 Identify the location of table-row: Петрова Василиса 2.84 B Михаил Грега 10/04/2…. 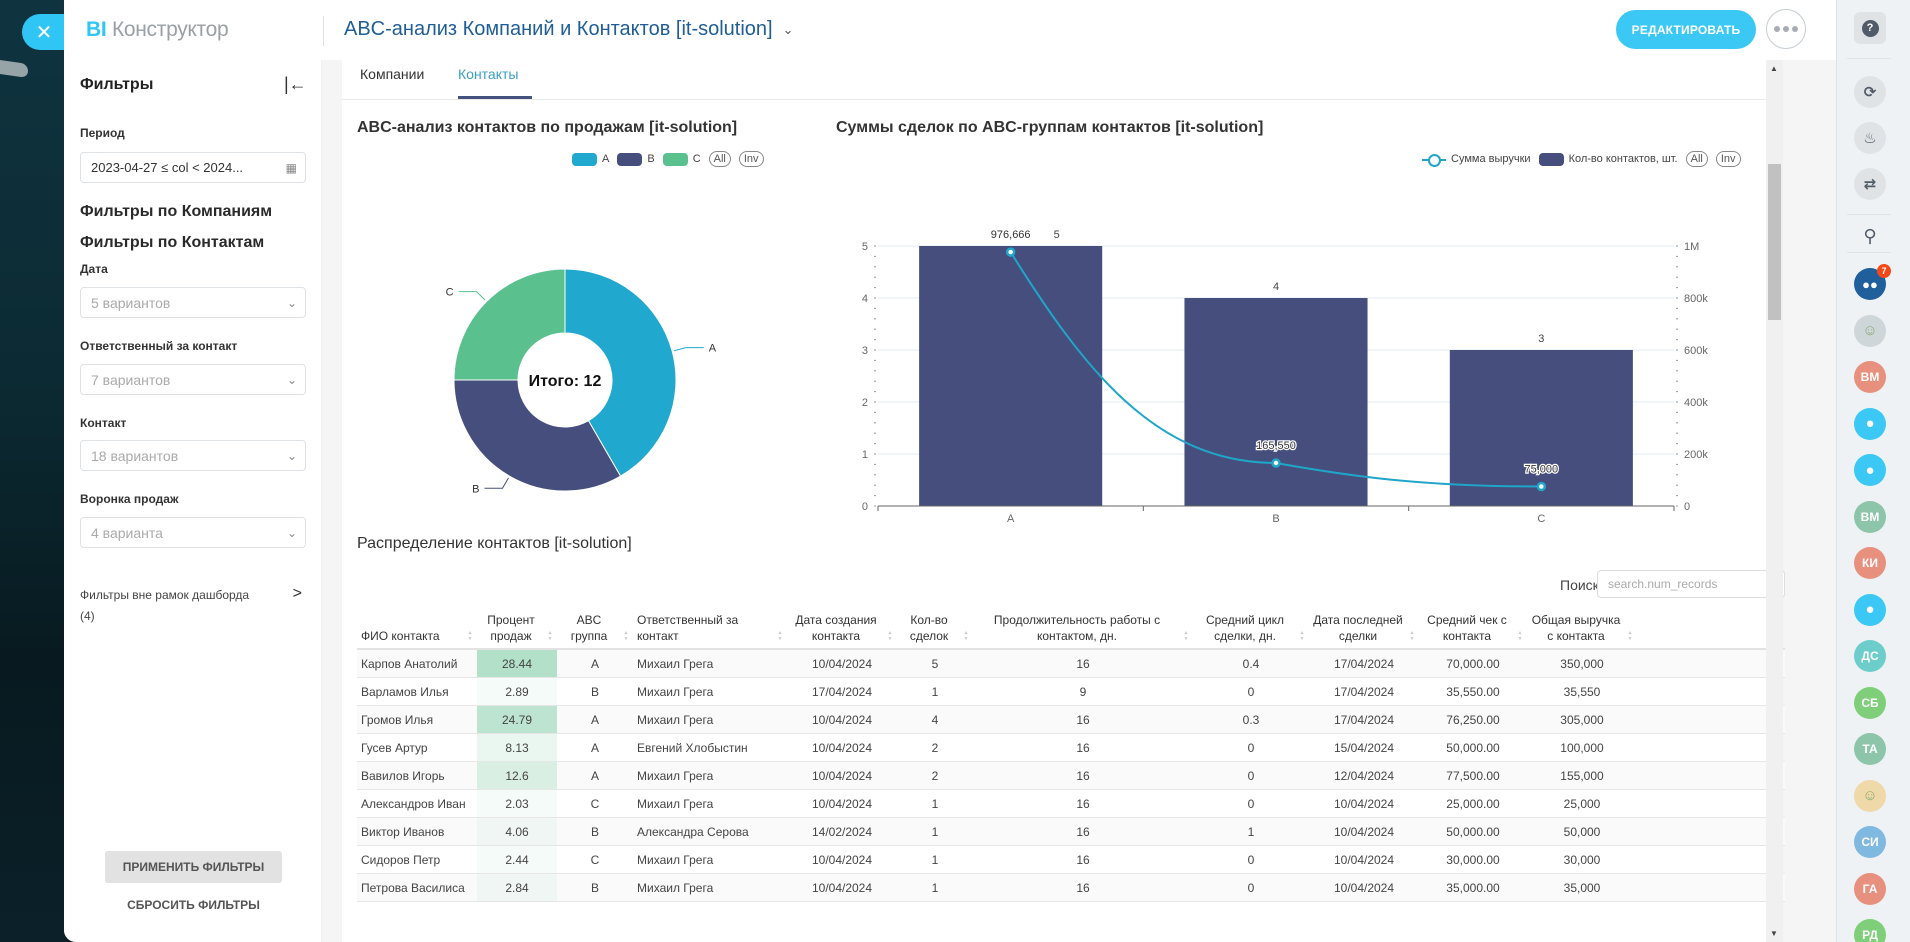
(1071, 888).